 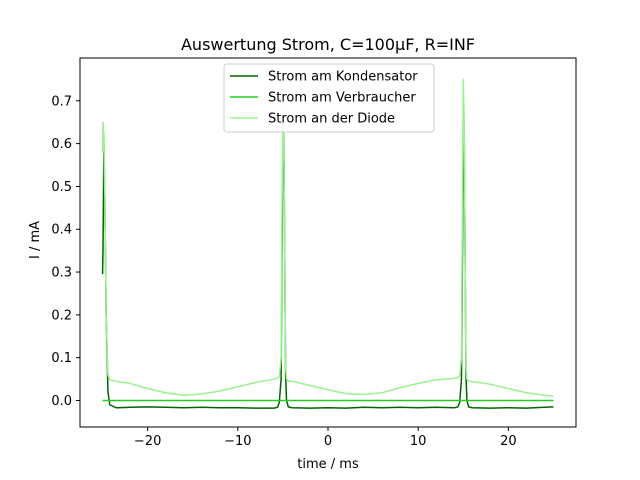 I want to click on legend-box, so click(x=329, y=98).